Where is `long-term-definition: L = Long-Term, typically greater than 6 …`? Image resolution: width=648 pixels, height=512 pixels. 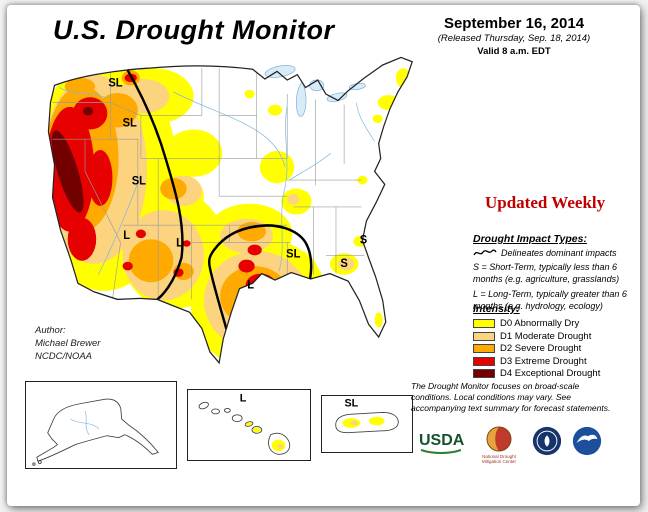
long-term-definition: L = Long-Term, typically greater than 6 … is located at coordinates (550, 300).